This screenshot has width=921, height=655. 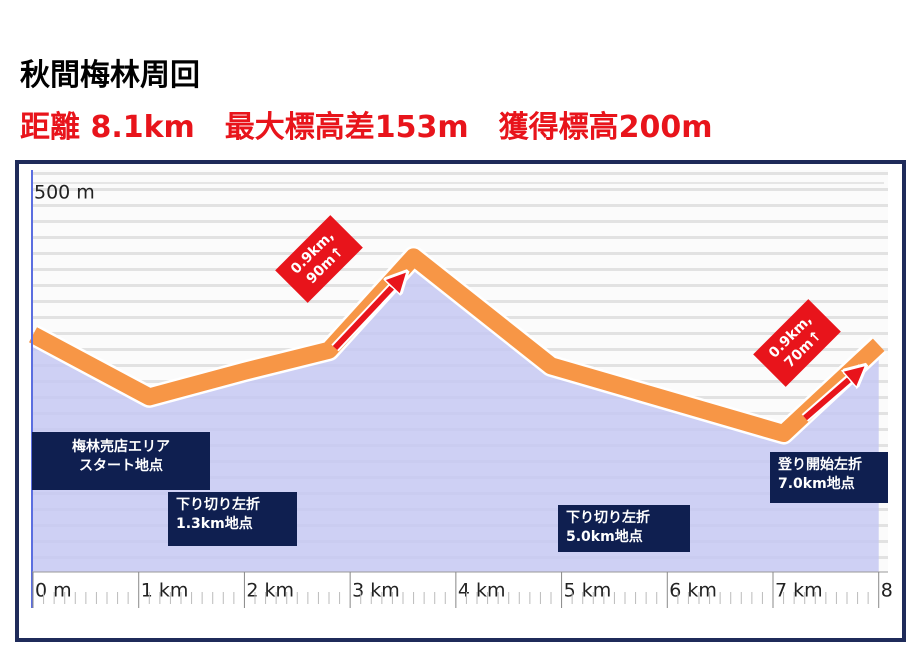 What do you see at coordinates (376, 591) in the screenshot?
I see `x-tick-label: 3 km` at bounding box center [376, 591].